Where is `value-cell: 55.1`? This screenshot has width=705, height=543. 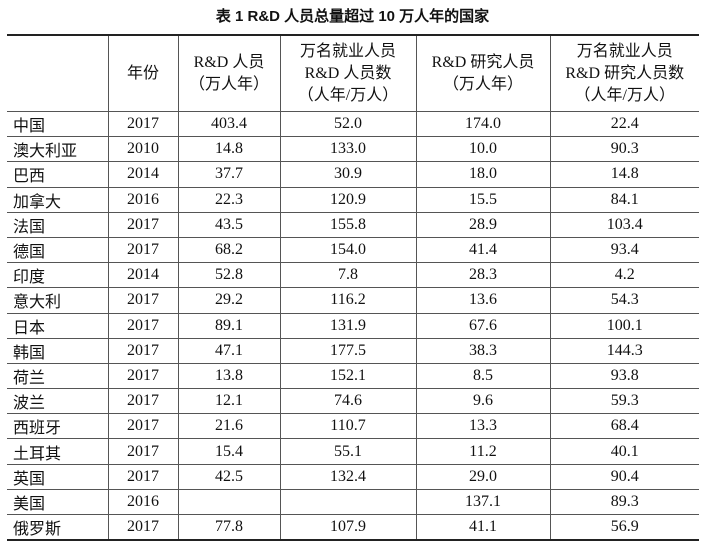
value-cell: 55.1 is located at coordinates (348, 451).